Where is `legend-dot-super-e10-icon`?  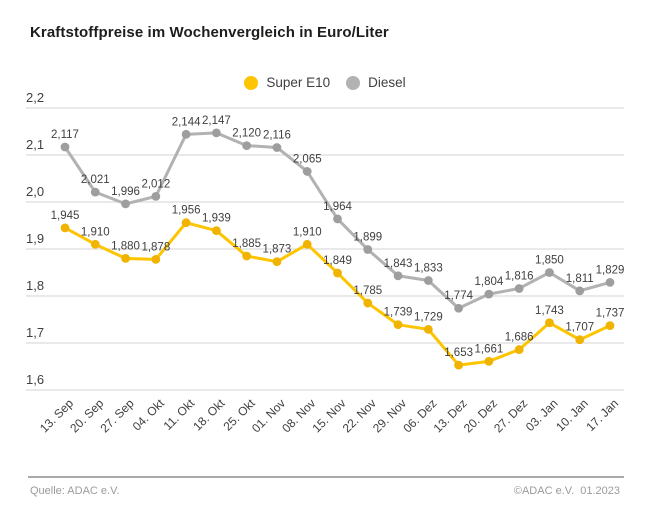 legend-dot-super-e10-icon is located at coordinates (251, 82).